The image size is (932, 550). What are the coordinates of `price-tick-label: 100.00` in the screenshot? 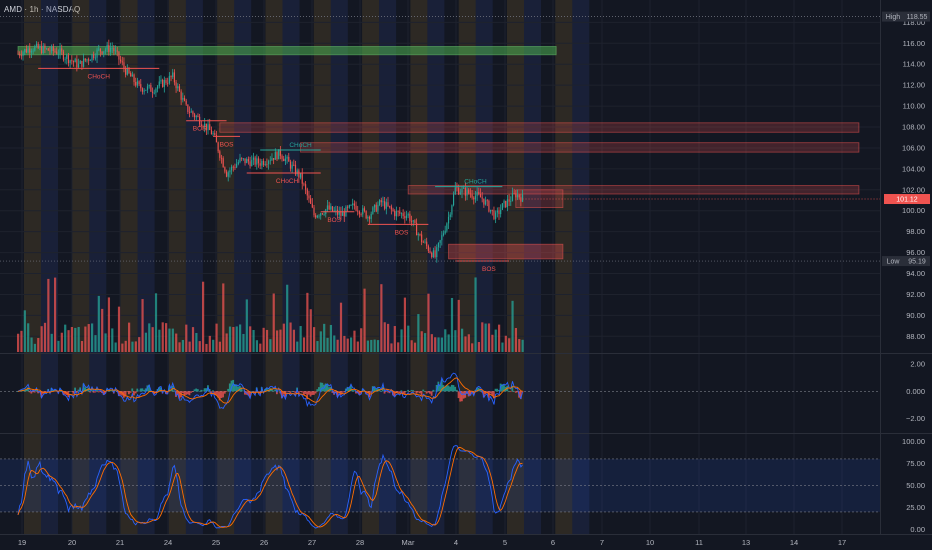 It's located at (913, 210).